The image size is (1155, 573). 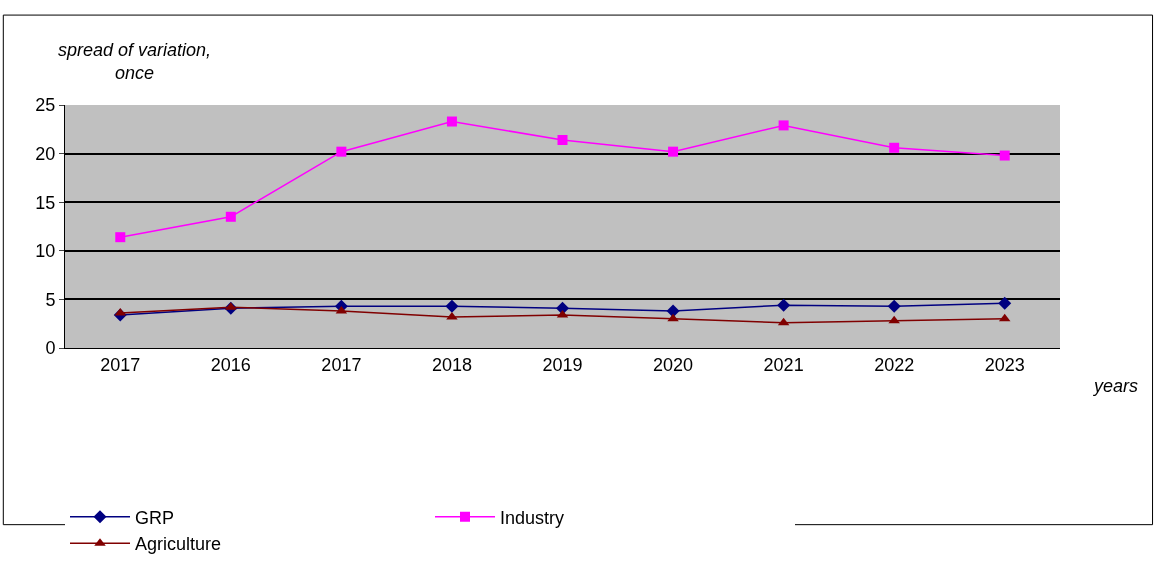 What do you see at coordinates (45, 105) in the screenshot?
I see `y-tick-label: 25` at bounding box center [45, 105].